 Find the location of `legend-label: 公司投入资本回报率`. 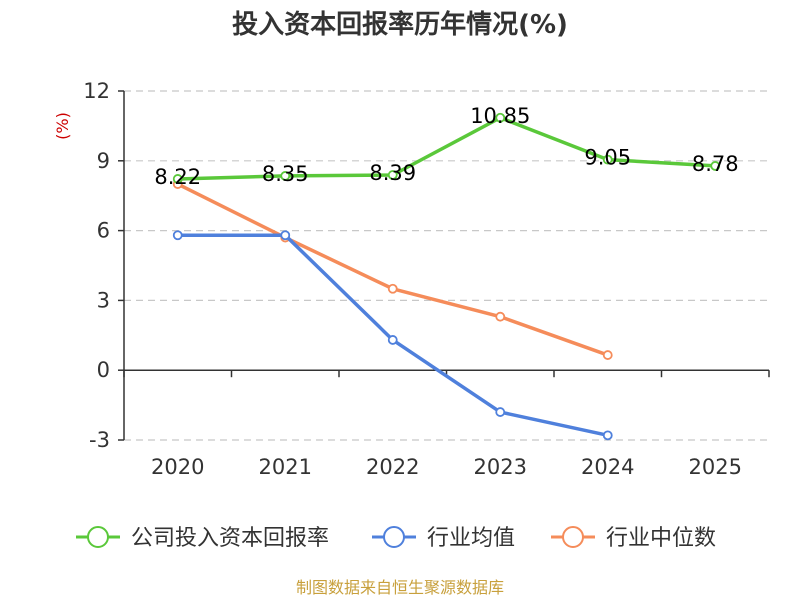

legend-label: 公司投入资本回报率 is located at coordinates (230, 538).